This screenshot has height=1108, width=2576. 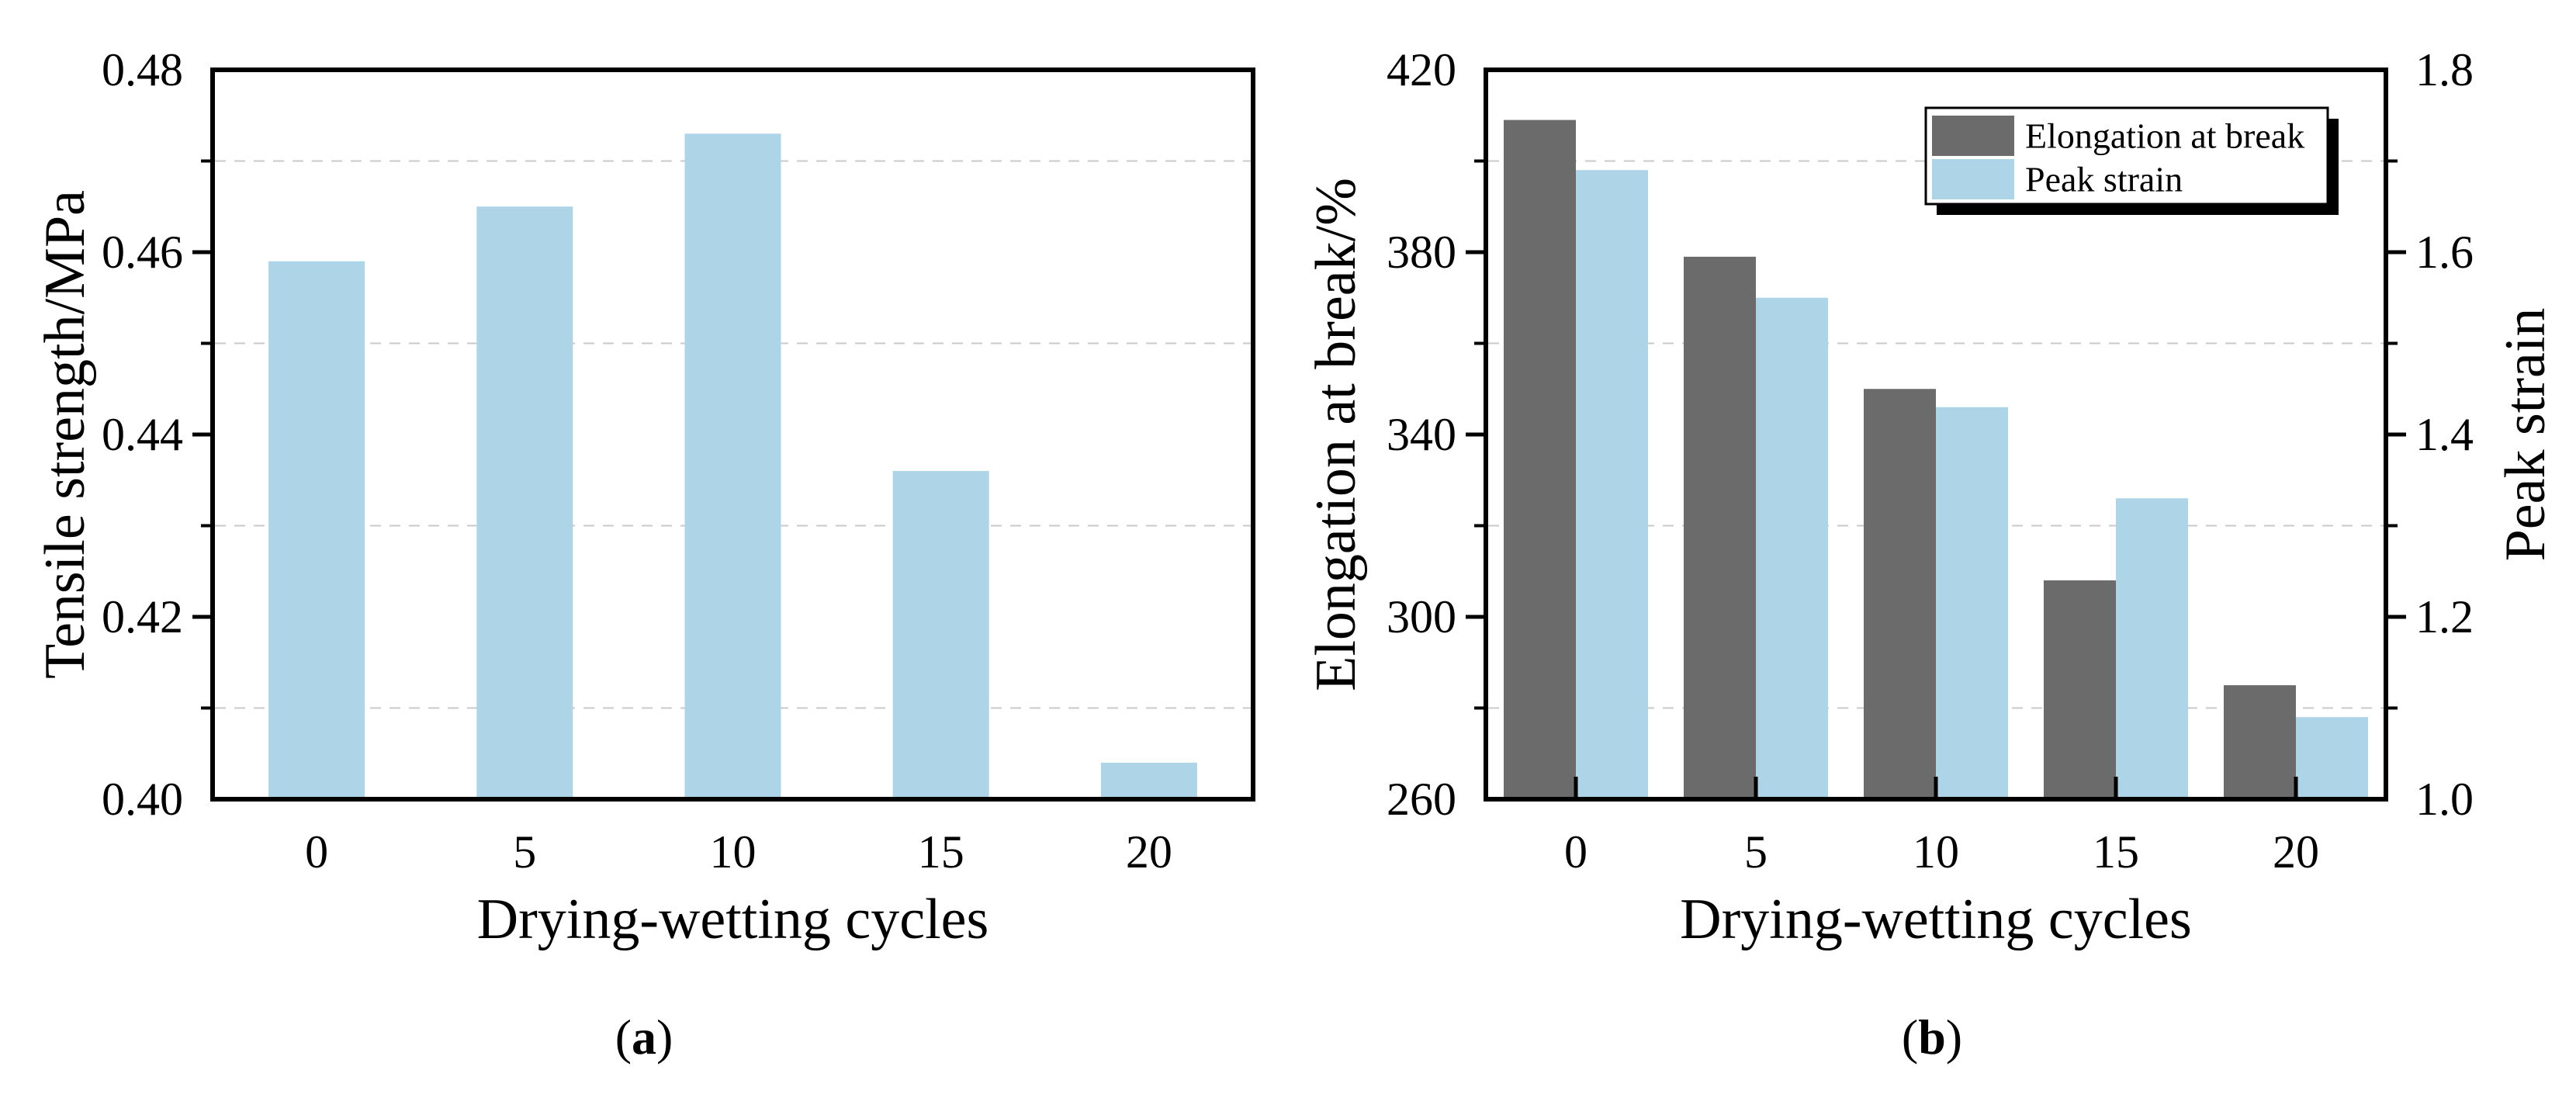 What do you see at coordinates (2444, 253) in the screenshot?
I see `y-right-tick-label: 1.6` at bounding box center [2444, 253].